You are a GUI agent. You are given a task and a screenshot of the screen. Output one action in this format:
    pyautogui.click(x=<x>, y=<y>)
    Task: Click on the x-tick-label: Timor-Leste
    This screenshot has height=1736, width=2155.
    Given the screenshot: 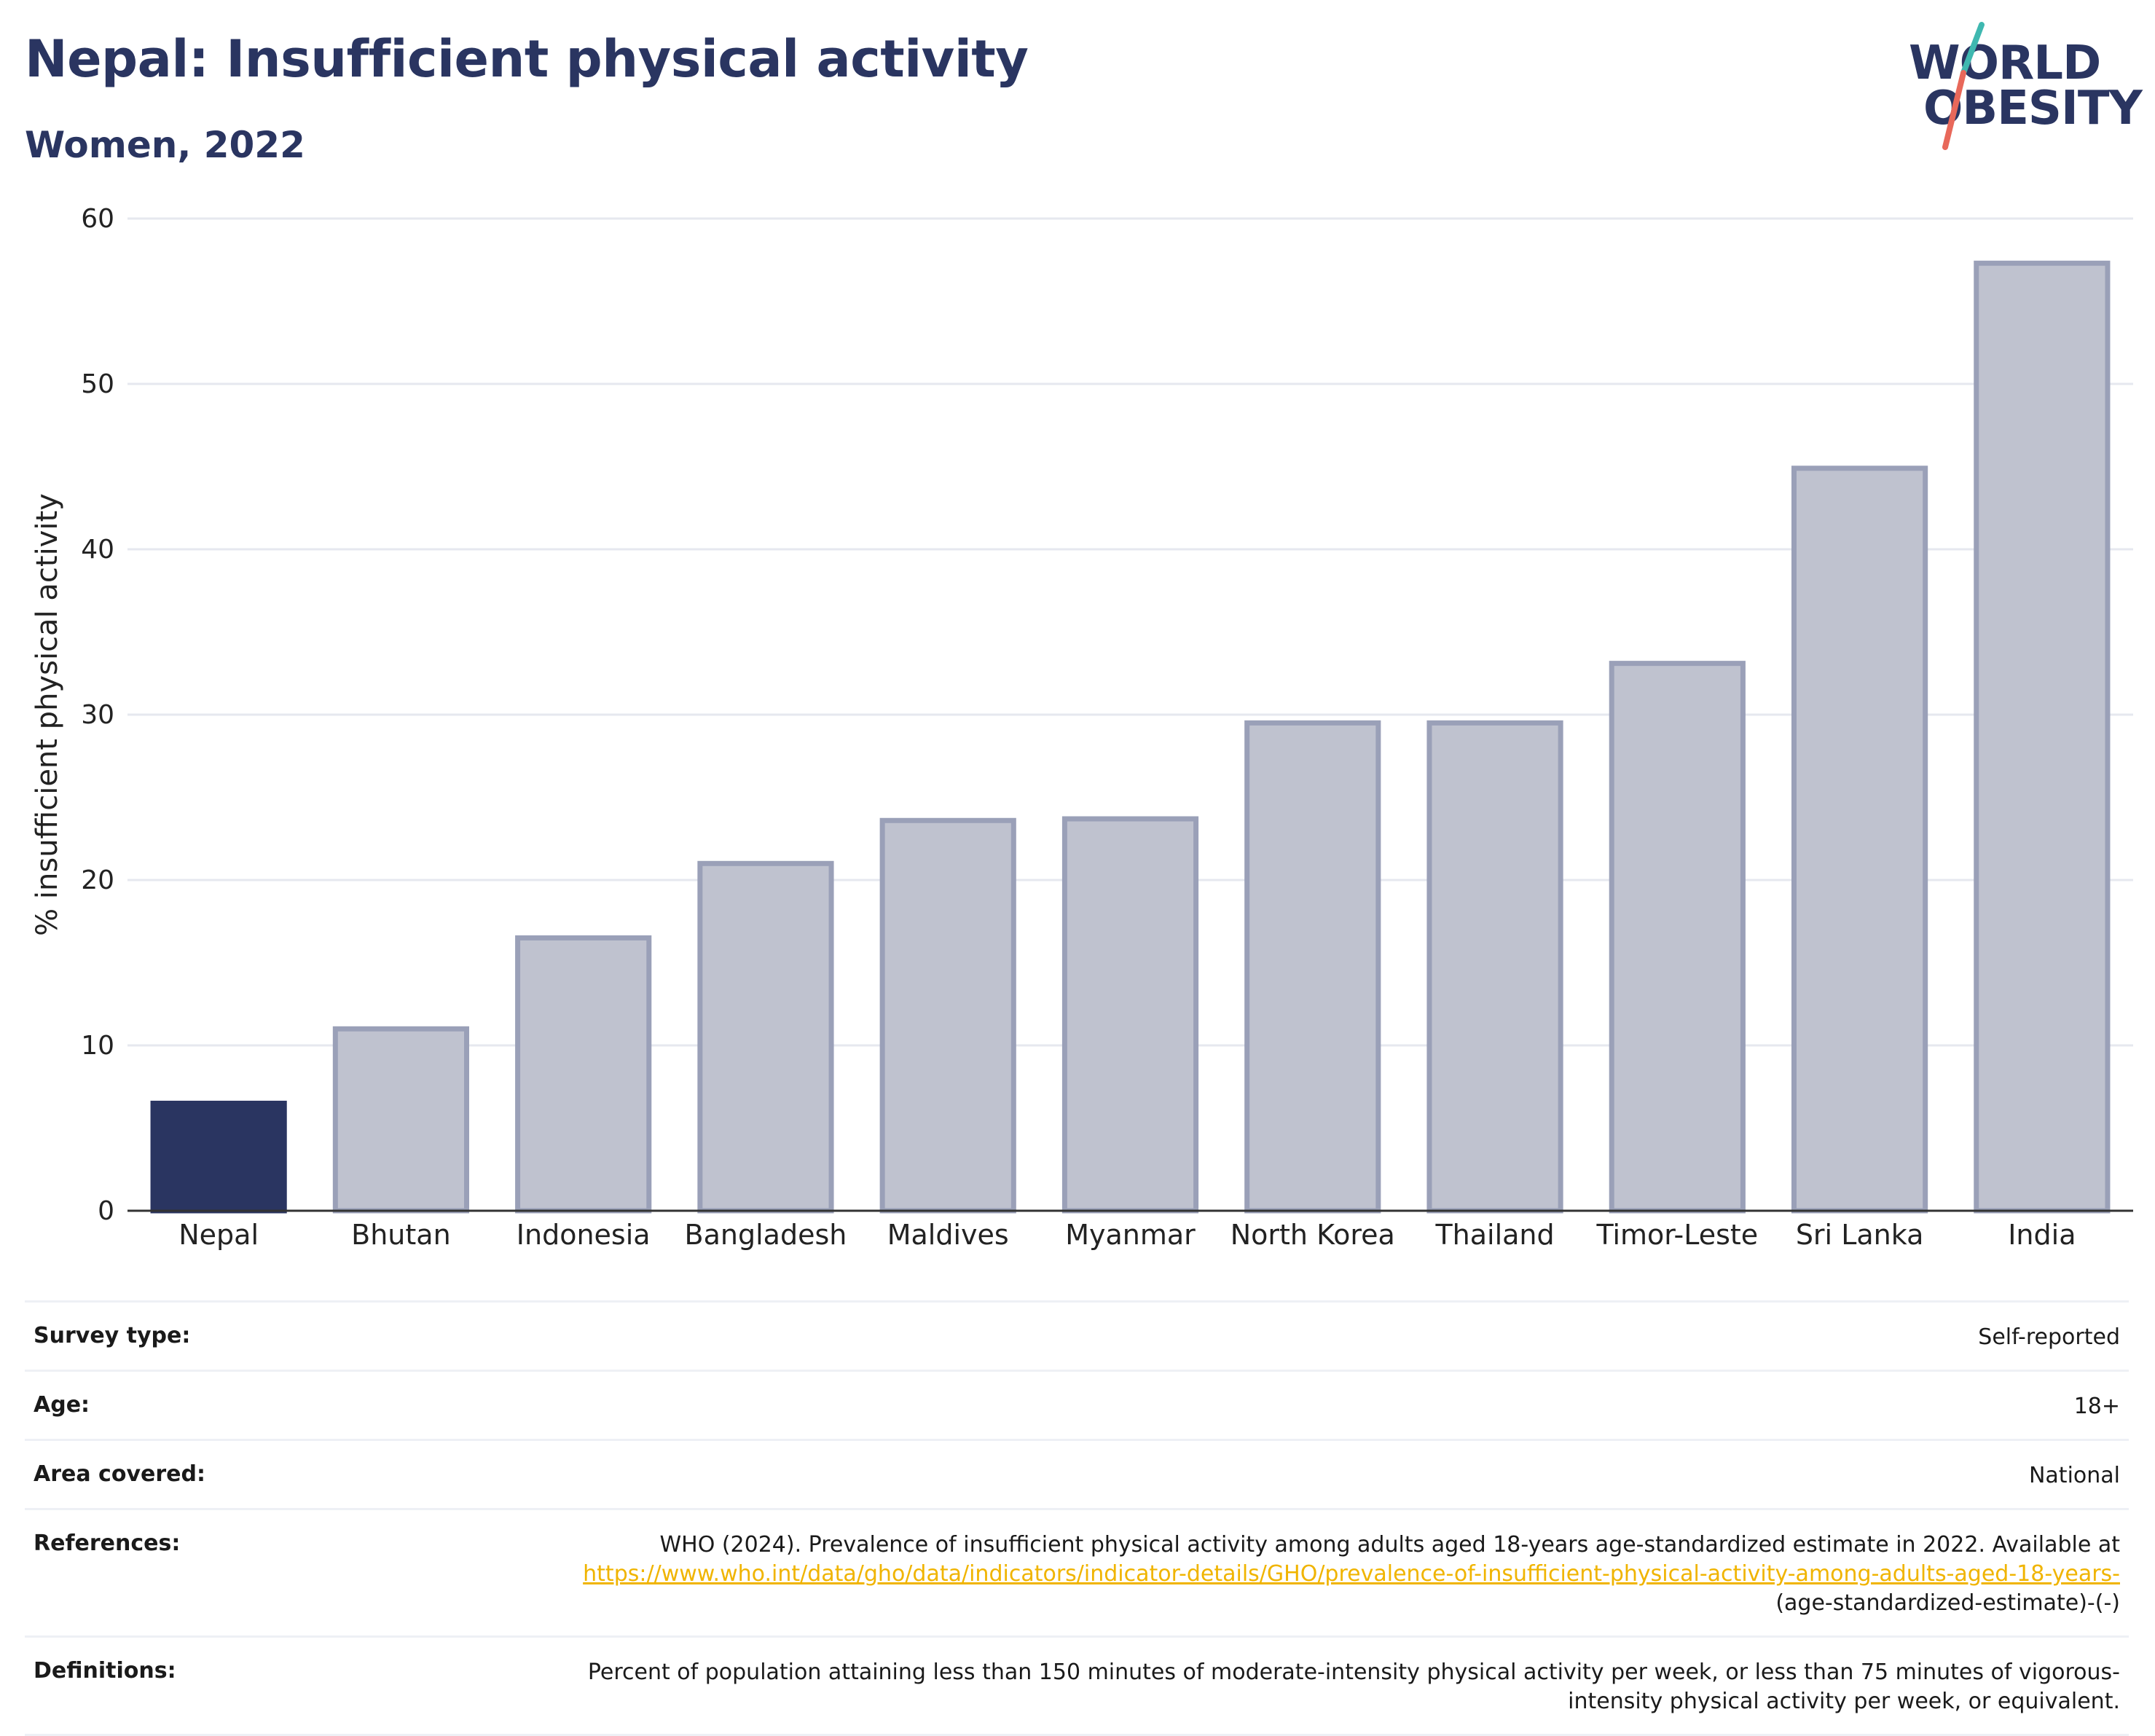 What is the action you would take?
    pyautogui.click(x=1676, y=1235)
    